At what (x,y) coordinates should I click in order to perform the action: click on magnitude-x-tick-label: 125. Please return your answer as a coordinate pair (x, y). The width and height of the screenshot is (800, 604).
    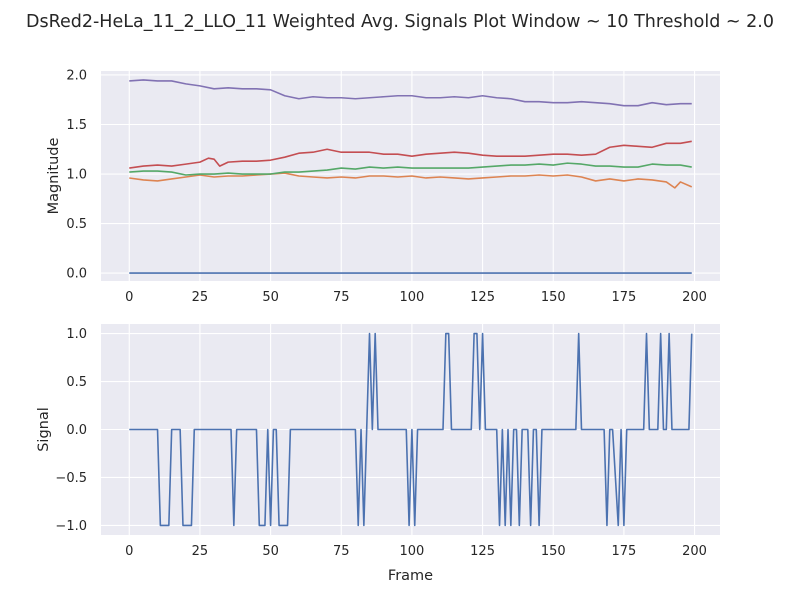
    Looking at the image, I should click on (482, 297).